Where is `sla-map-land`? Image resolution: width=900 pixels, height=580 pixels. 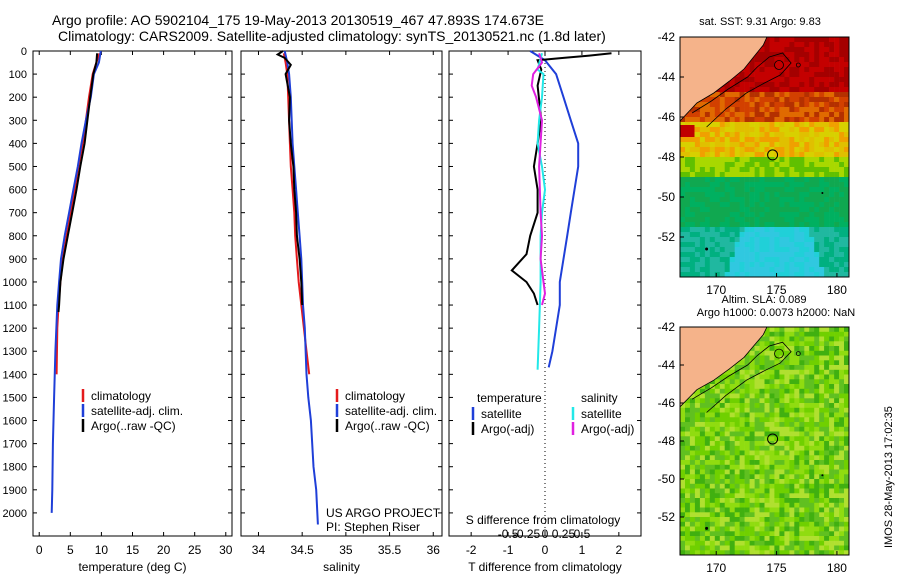 sla-map-land is located at coordinates (724, 367).